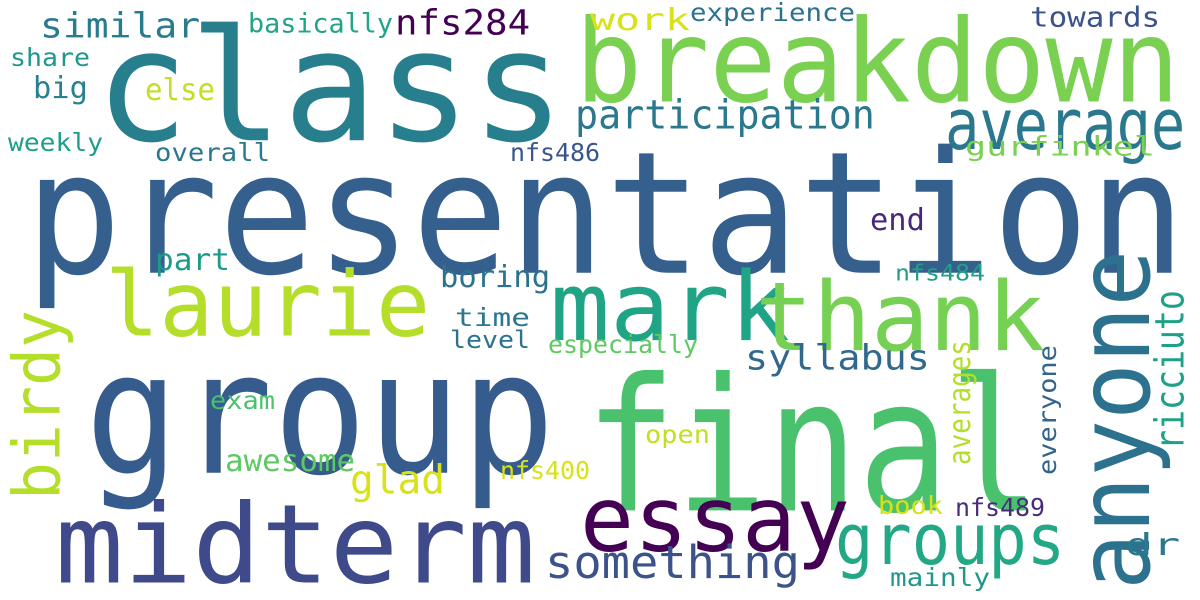 The height and width of the screenshot is (600, 1200). Describe the element at coordinates (877, 65) in the screenshot. I see `word-breakdown: breakdown` at that location.